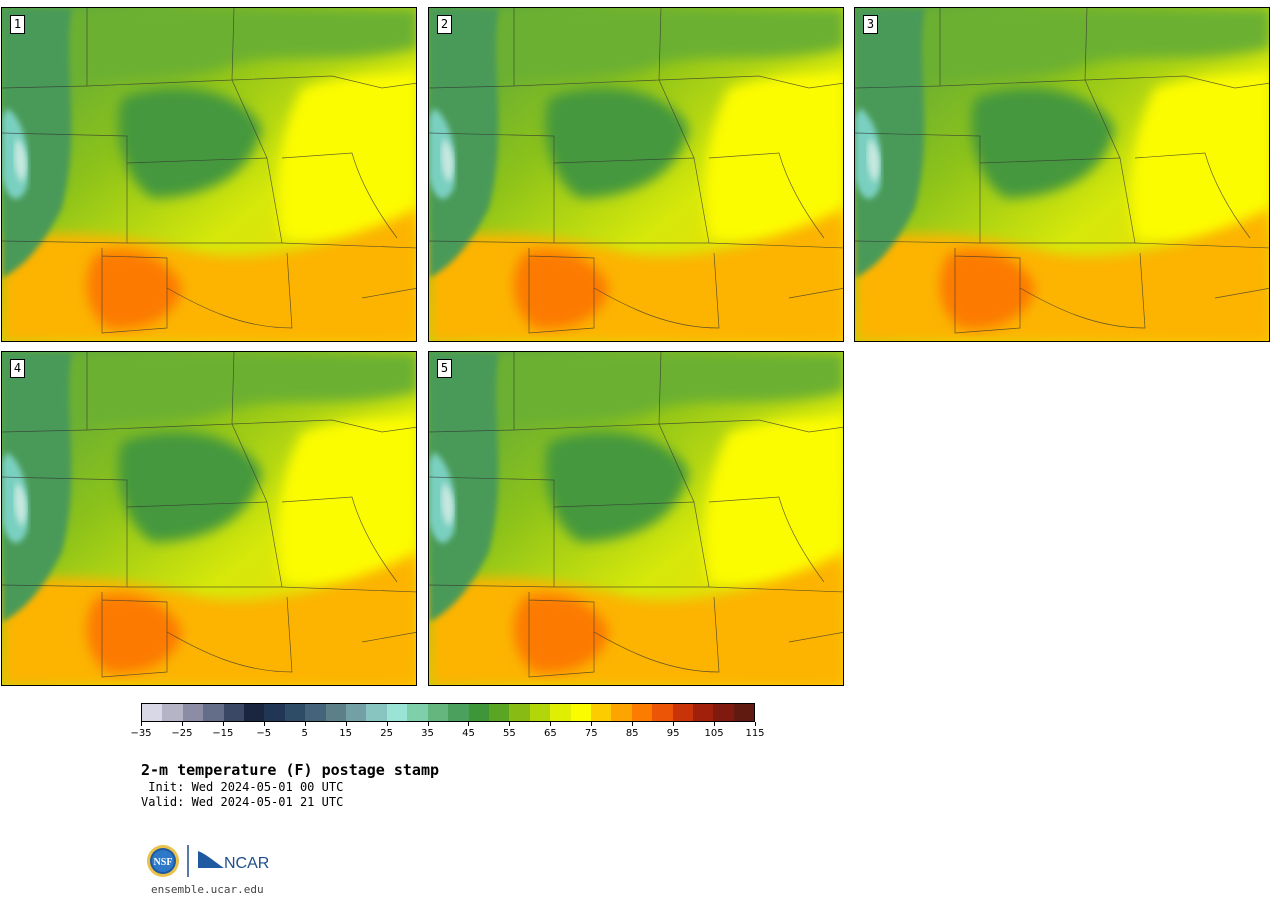  I want to click on nsf-logo-text: NSF, so click(163, 862).